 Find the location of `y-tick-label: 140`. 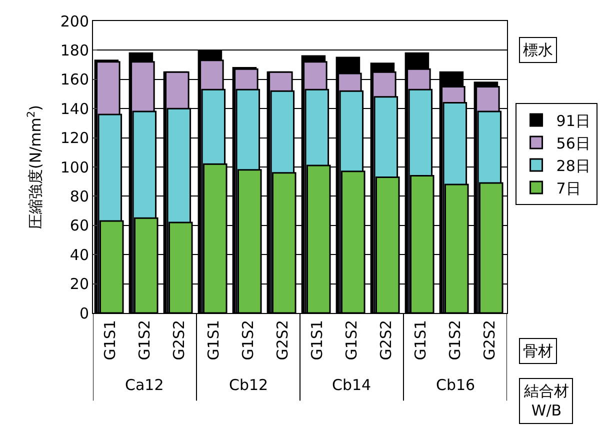

y-tick-label: 140 is located at coordinates (74, 109).